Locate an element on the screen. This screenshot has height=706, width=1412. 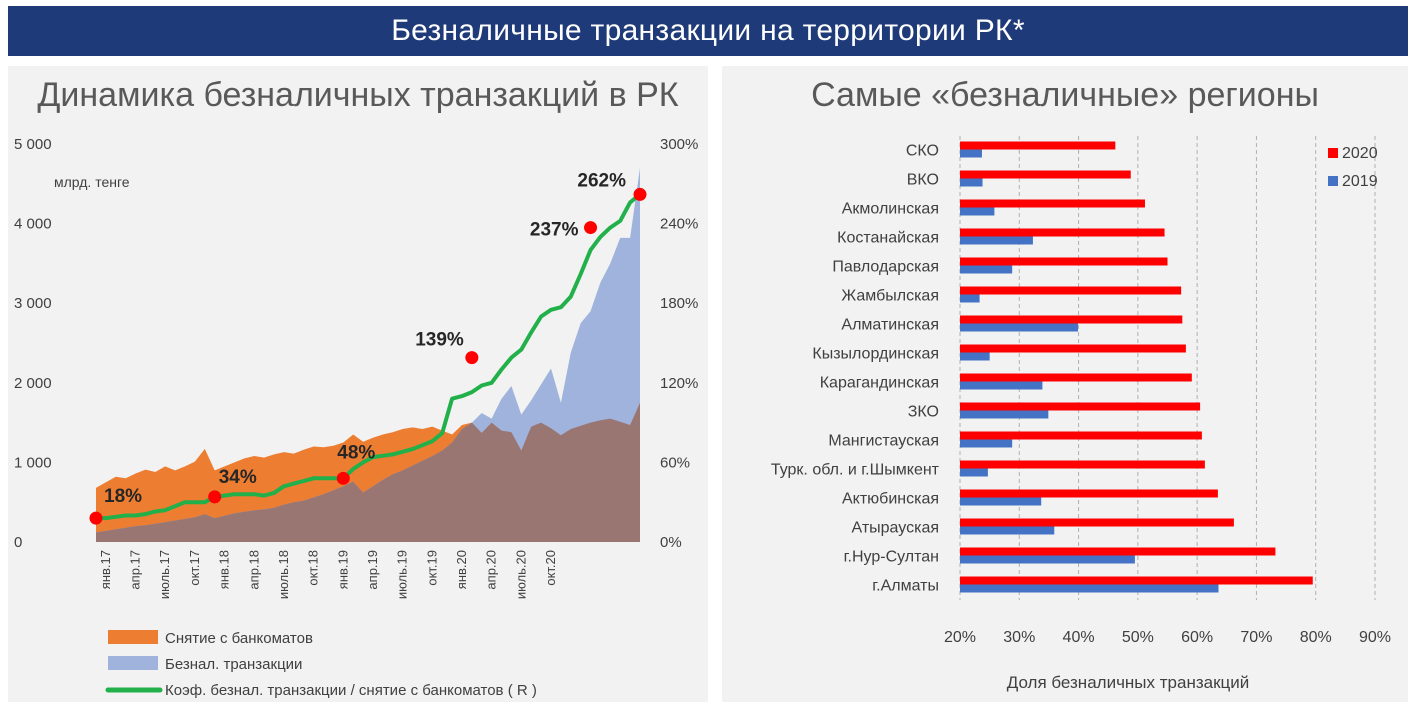
y2-tick-label: 180% is located at coordinates (679, 303).